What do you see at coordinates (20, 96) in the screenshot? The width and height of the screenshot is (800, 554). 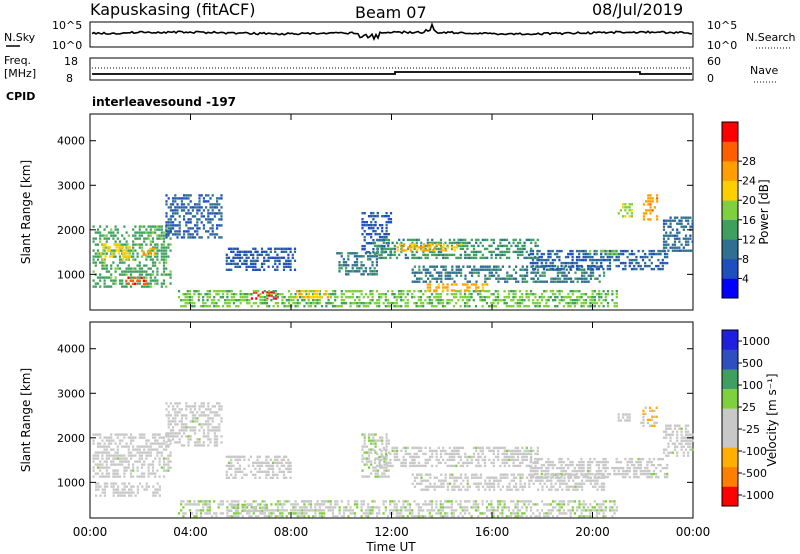 I see `cpid-label: CPID` at bounding box center [20, 96].